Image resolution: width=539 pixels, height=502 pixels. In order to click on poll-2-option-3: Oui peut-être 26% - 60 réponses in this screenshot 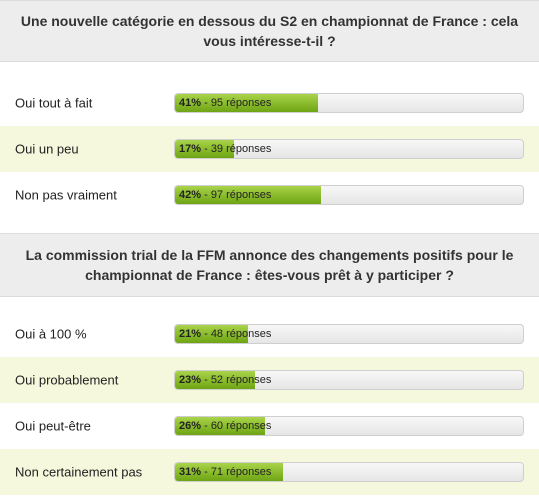, I will do `click(269, 426)`.